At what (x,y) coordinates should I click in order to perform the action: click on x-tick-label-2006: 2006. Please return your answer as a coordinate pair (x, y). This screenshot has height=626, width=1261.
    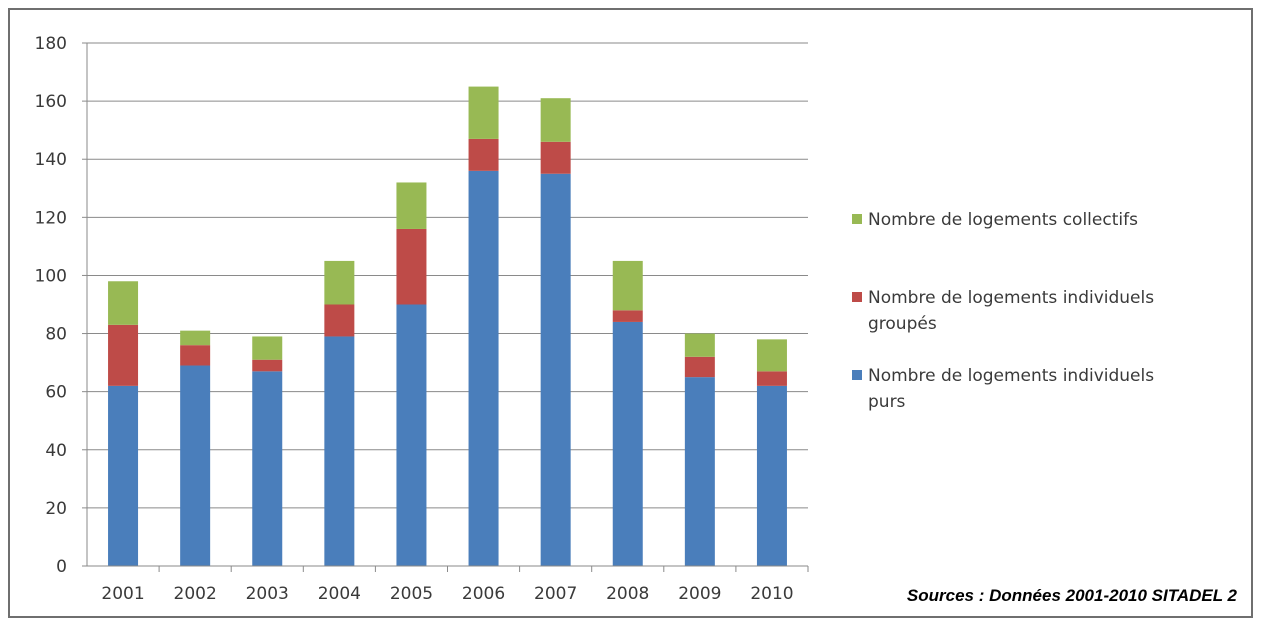
    Looking at the image, I should click on (483, 594).